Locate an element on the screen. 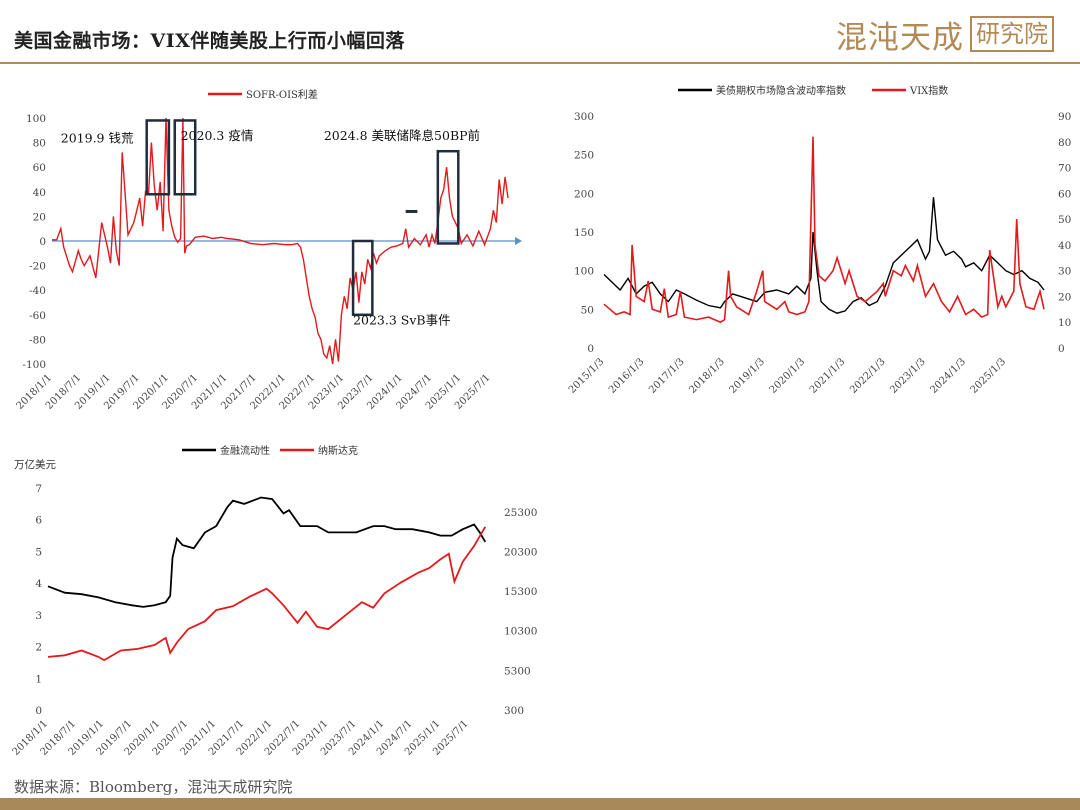 This screenshot has height=810, width=1080. series-liquidity-line is located at coordinates (267, 552).